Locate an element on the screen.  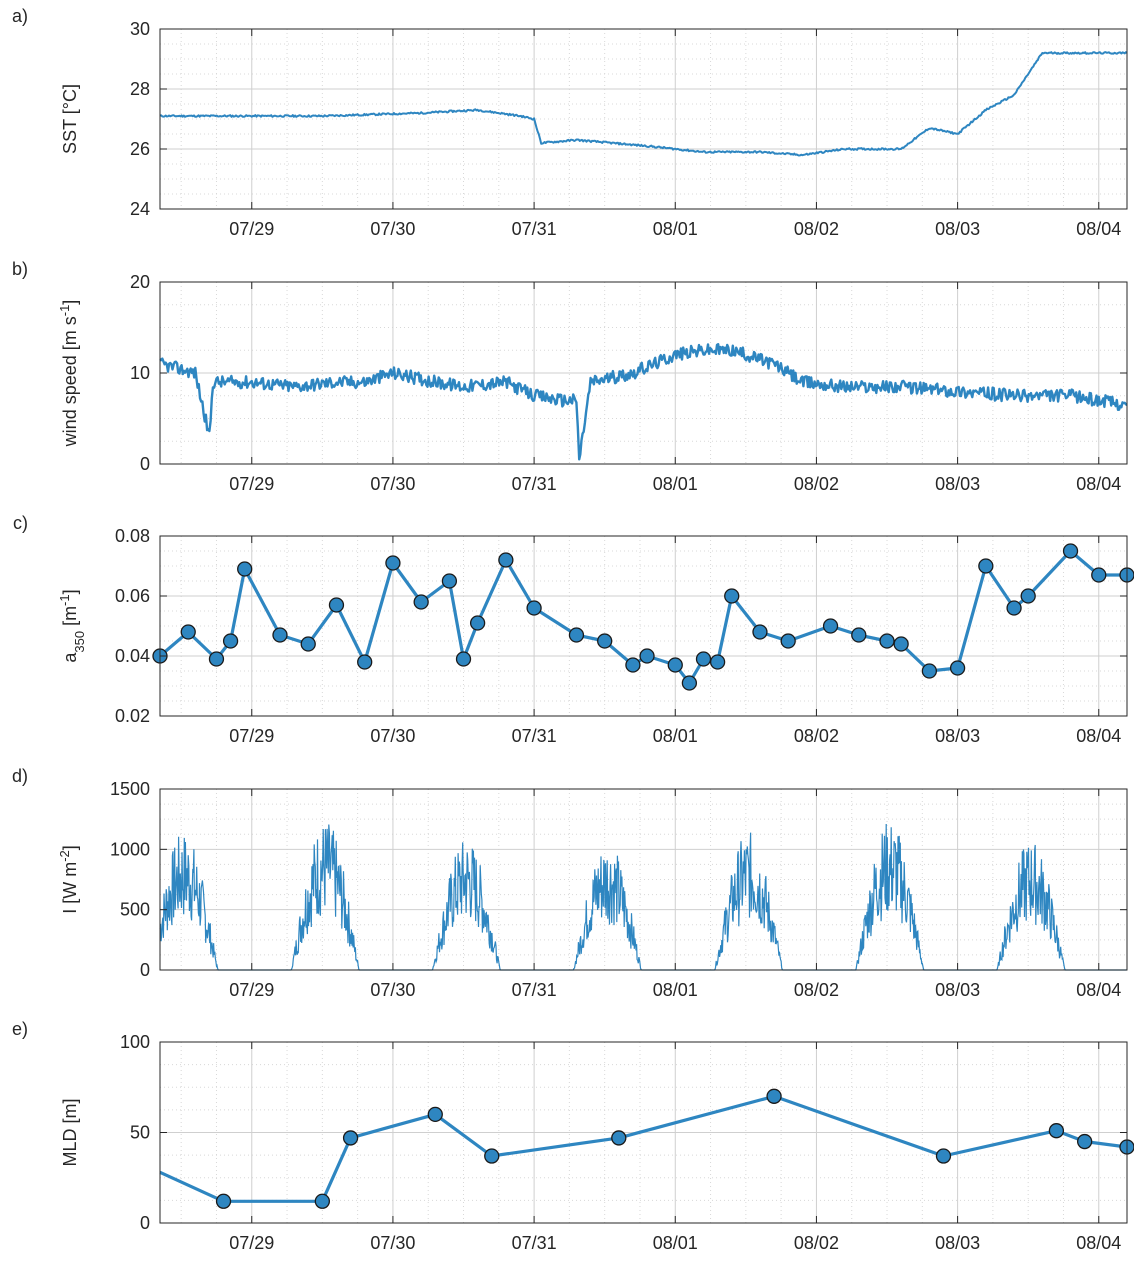
panel-2-series-line is located at coordinates (643, 402).